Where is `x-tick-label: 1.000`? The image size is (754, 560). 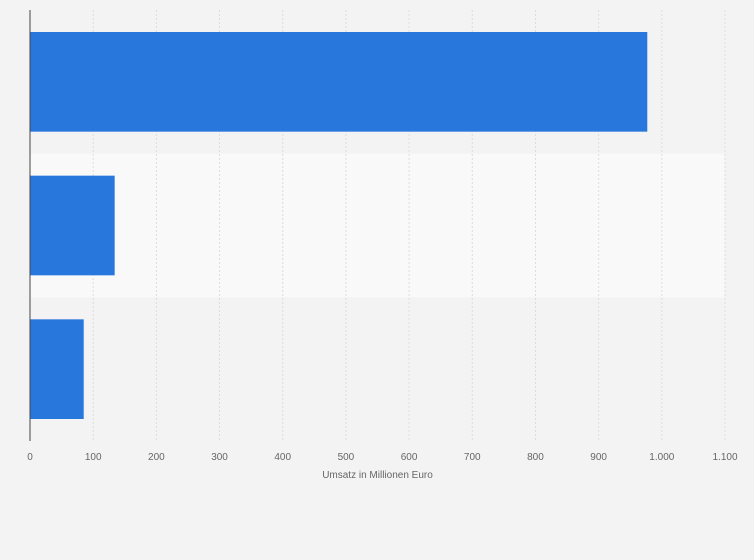 x-tick-label: 1.000 is located at coordinates (661, 457).